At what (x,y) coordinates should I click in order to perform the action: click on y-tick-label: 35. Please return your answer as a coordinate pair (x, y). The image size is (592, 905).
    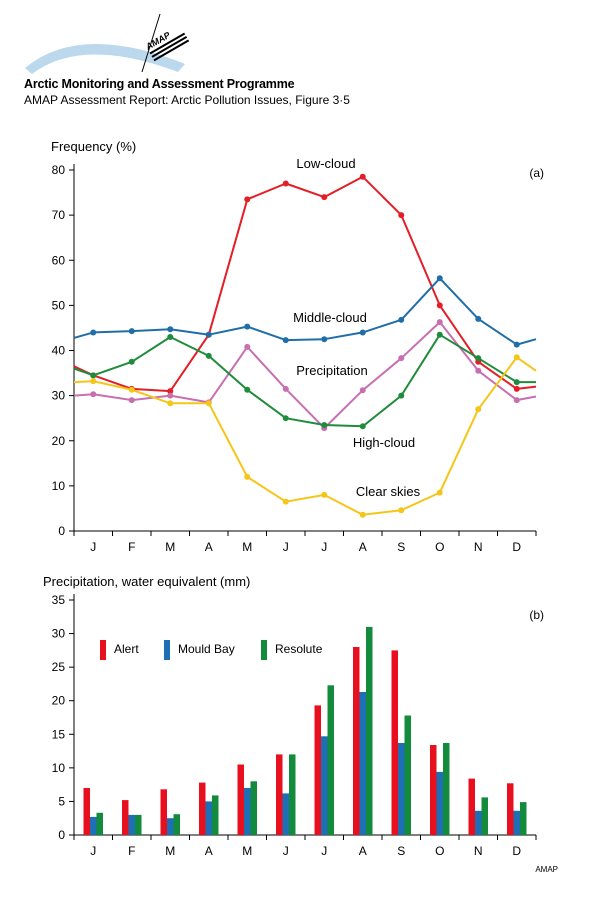
    Looking at the image, I should click on (59, 600).